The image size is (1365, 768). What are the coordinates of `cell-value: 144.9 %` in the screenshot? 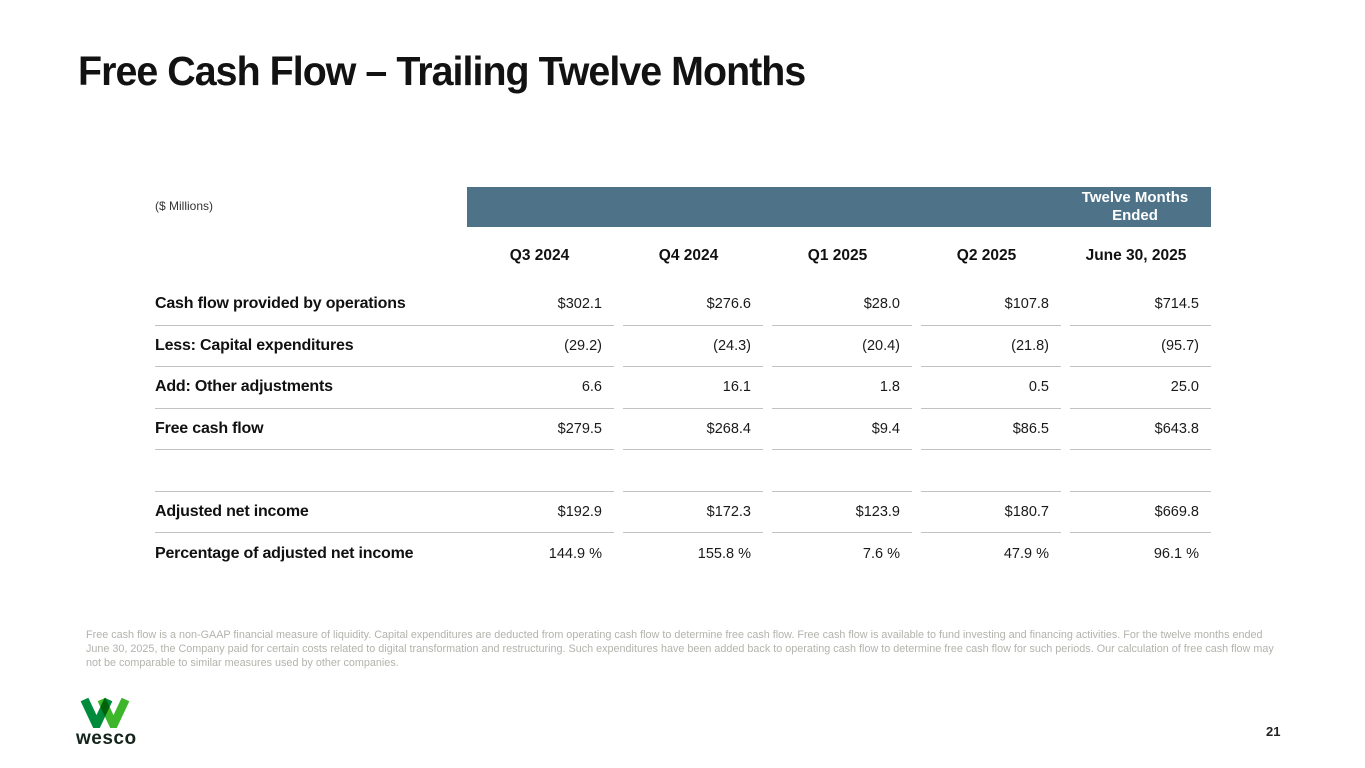 It's located at (575, 553).